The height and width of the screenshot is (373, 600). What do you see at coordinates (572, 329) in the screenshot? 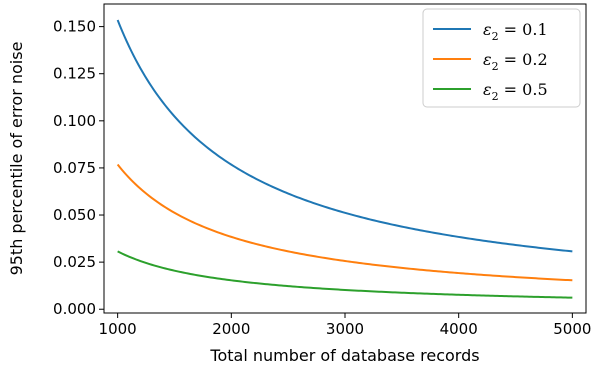
I see `x-tick-label: 5000` at bounding box center [572, 329].